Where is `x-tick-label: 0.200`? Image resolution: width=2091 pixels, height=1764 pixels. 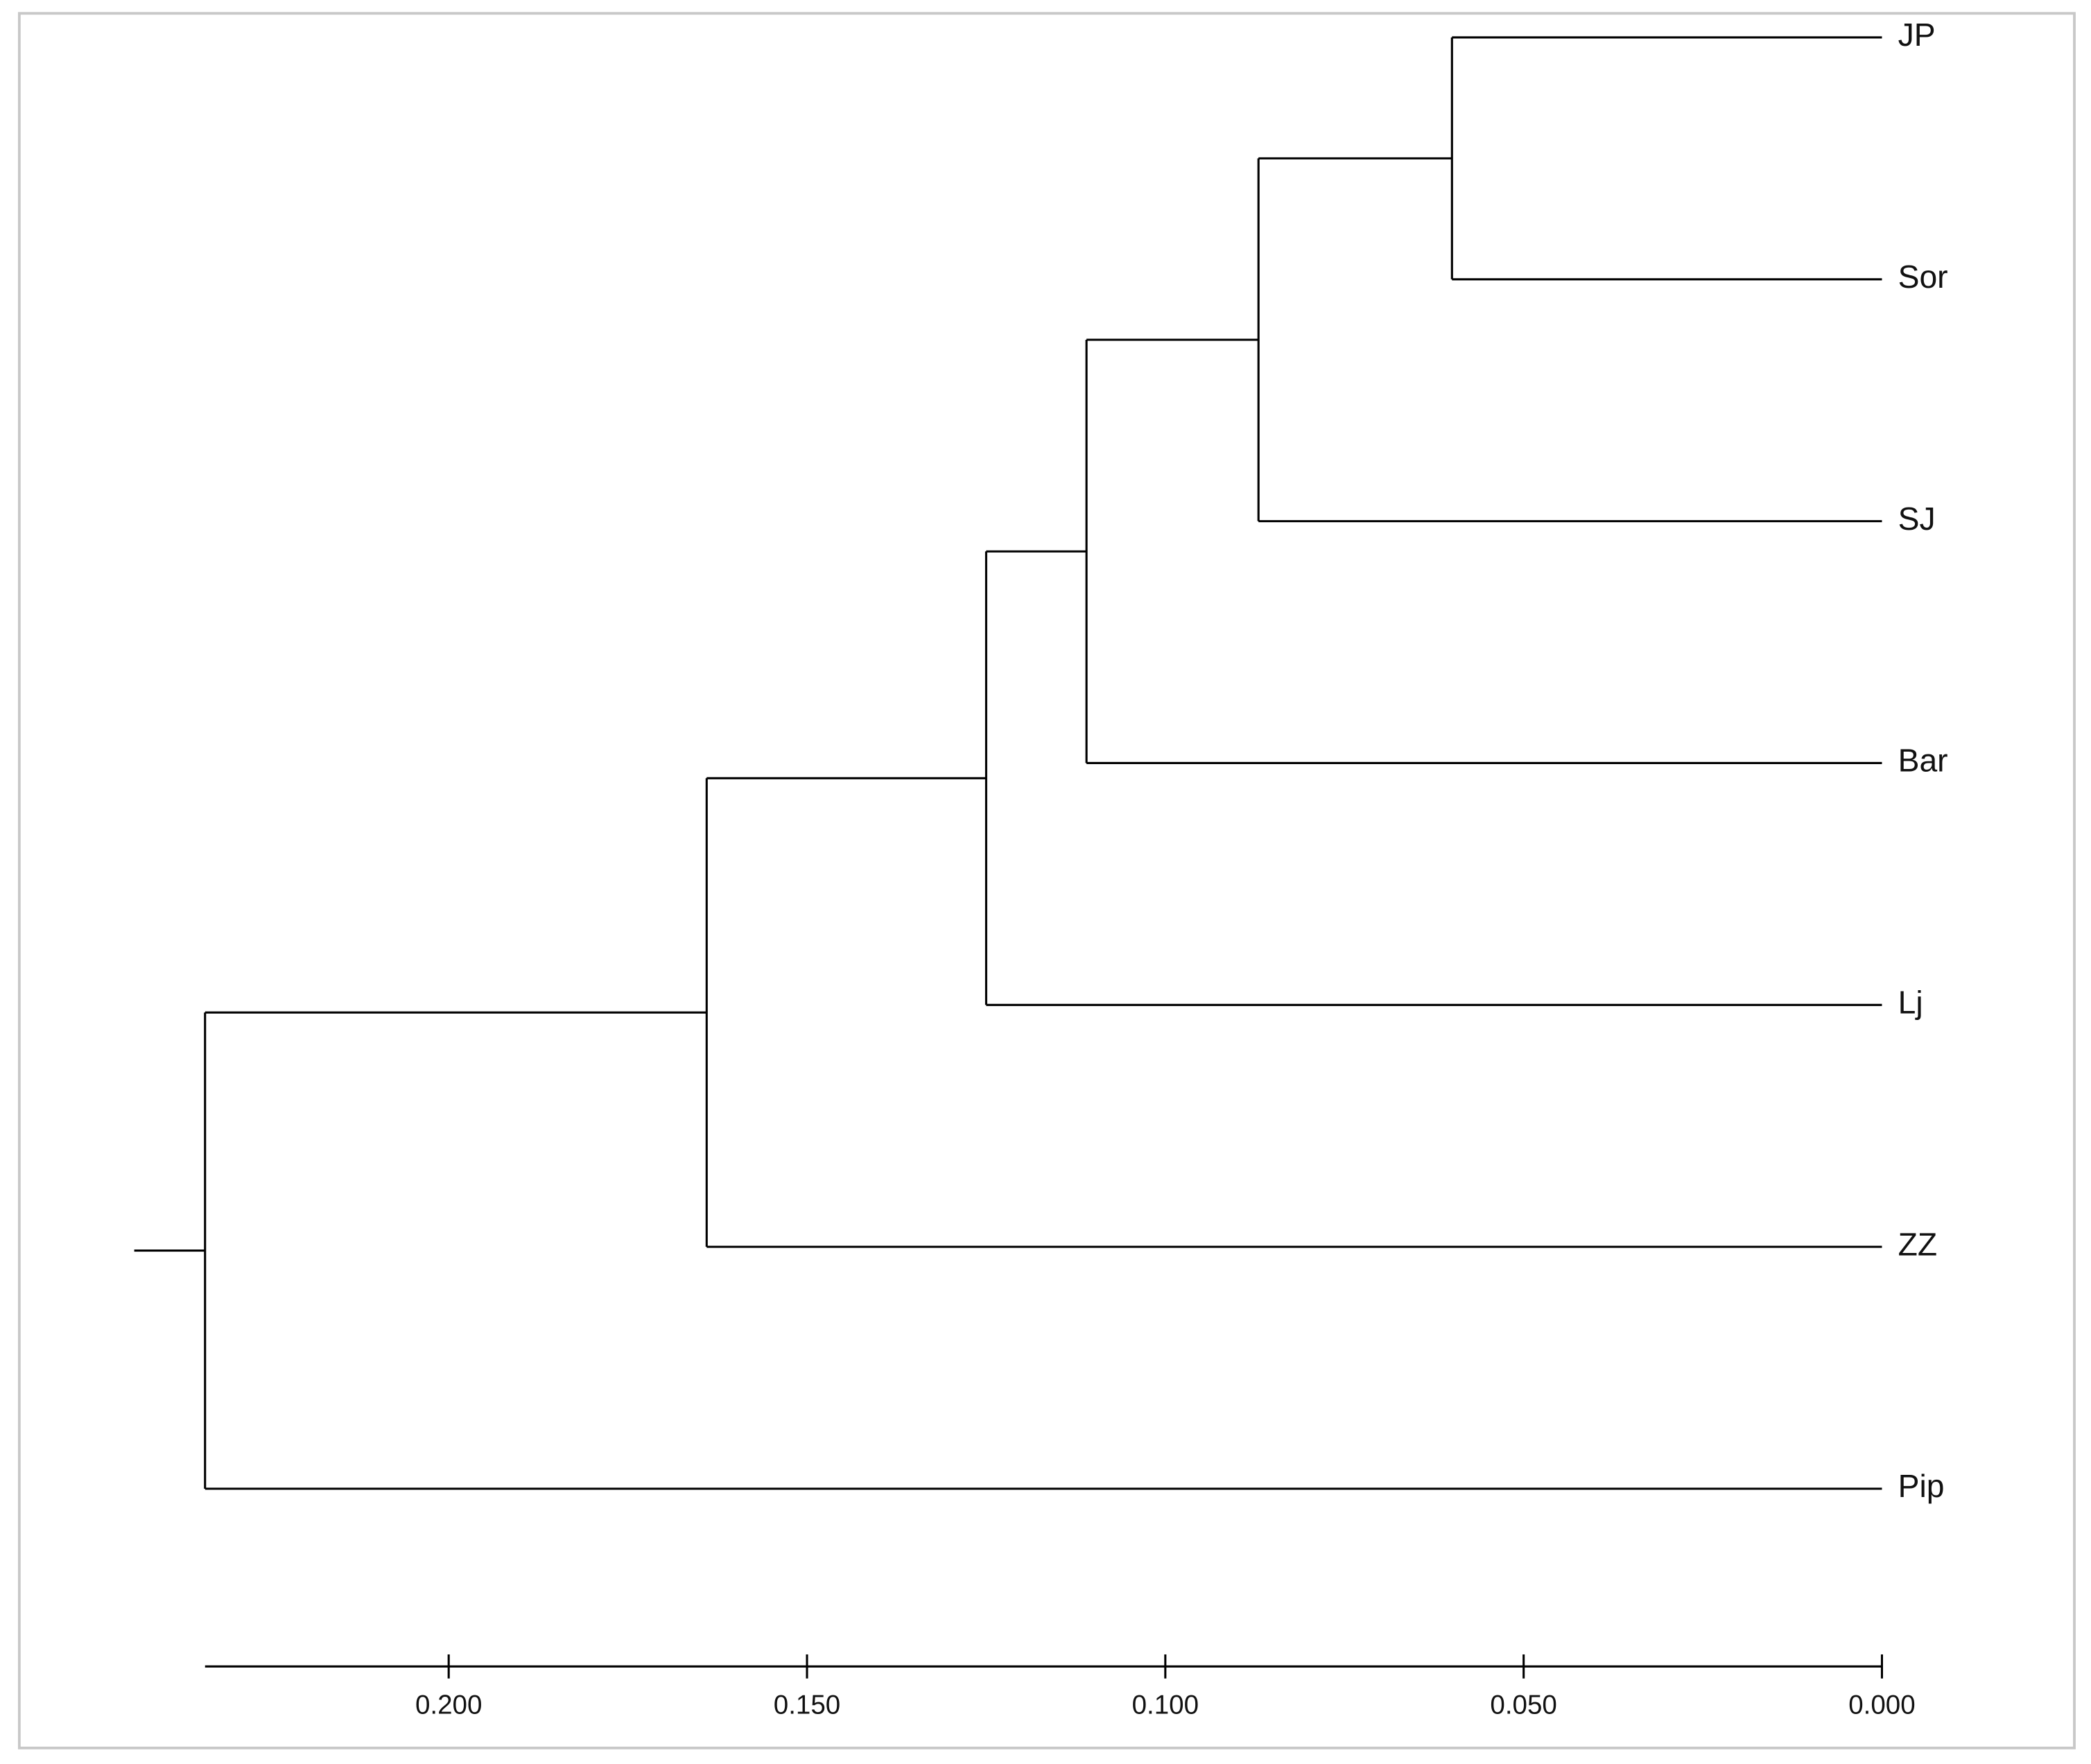
x-tick-label: 0.200 is located at coordinates (448, 1705).